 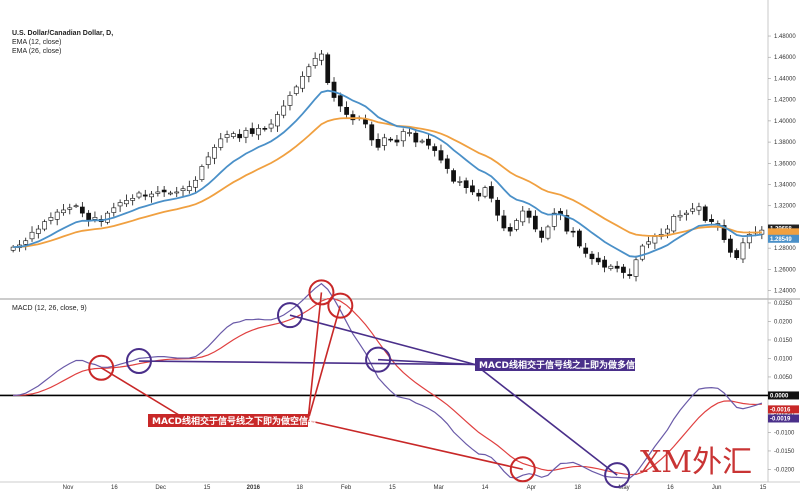 What do you see at coordinates (696, 462) in the screenshot?
I see `watermark-logo: XM外汇` at bounding box center [696, 462].